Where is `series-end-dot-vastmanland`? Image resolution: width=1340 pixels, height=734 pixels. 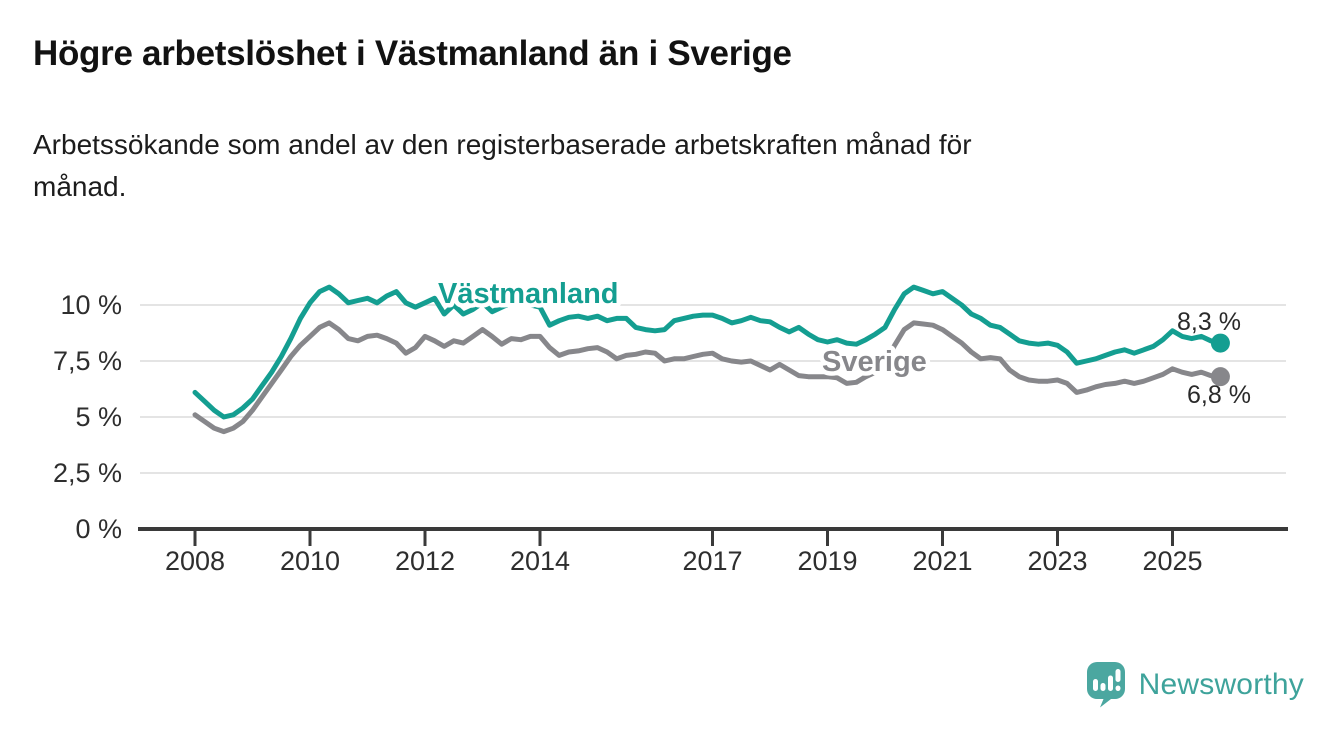 series-end-dot-vastmanland is located at coordinates (1220, 343).